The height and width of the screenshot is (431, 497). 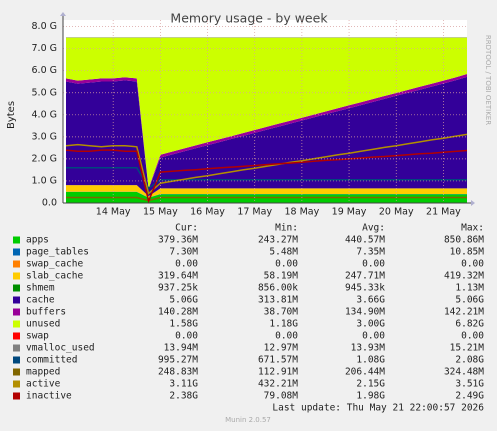 I want to click on x-tick-label: 18 May, so click(x=302, y=212).